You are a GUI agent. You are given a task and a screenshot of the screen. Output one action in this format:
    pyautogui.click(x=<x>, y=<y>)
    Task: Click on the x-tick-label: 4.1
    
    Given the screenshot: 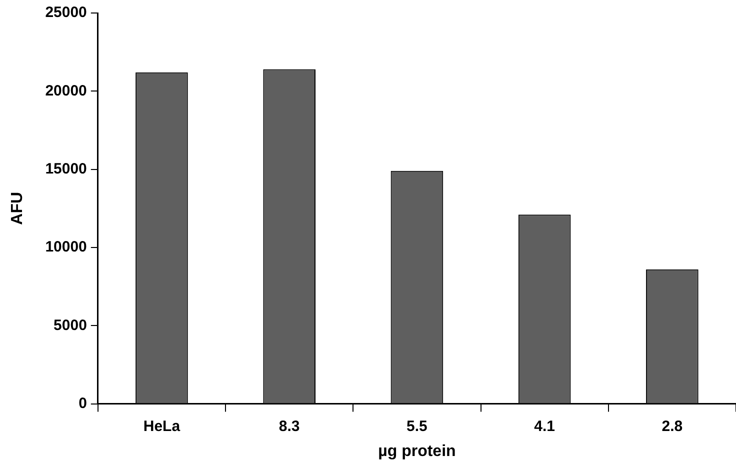 What is the action you would take?
    pyautogui.click(x=545, y=426)
    